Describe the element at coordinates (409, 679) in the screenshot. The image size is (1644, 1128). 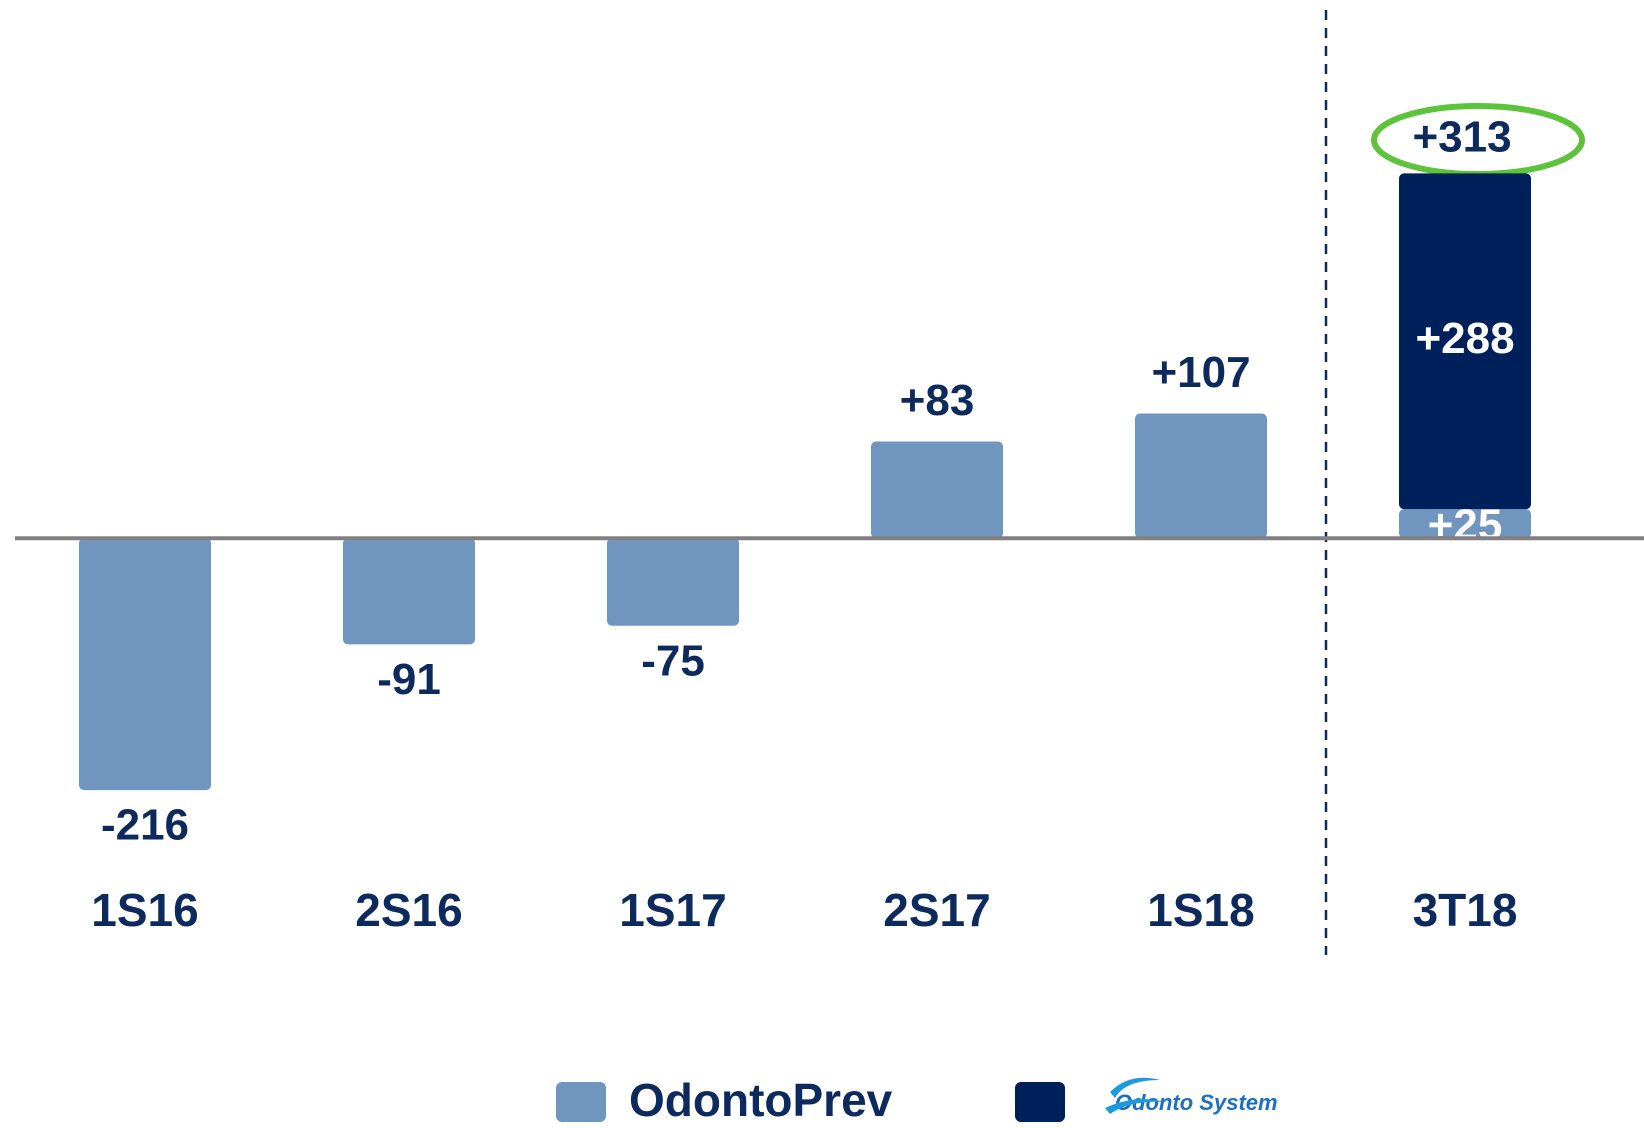
I see `value-label: -91` at that location.